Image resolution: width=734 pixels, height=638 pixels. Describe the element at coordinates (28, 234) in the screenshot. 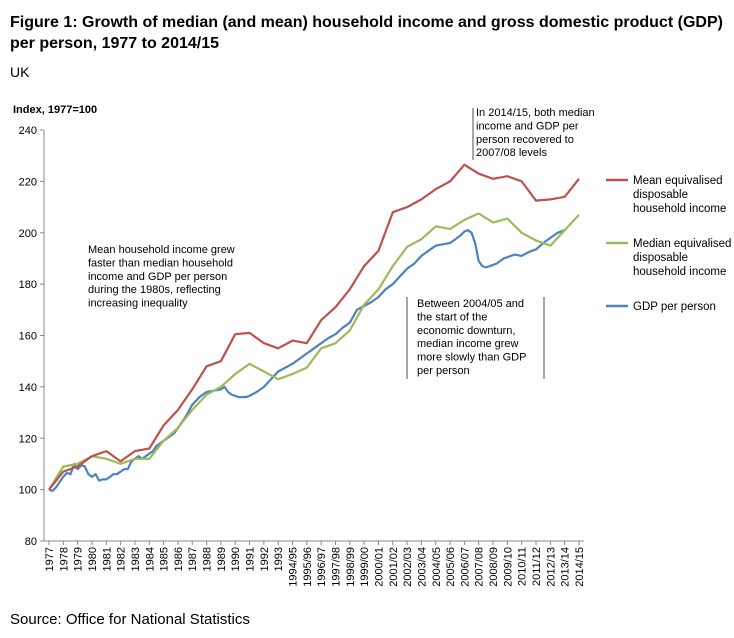

I see `y-tick-label: 200` at that location.